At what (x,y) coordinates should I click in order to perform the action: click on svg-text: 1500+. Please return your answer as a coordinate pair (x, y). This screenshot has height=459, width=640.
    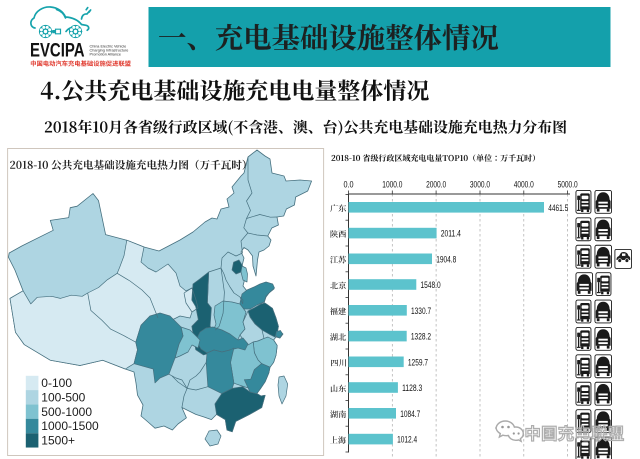
    Looking at the image, I should click on (58, 441).